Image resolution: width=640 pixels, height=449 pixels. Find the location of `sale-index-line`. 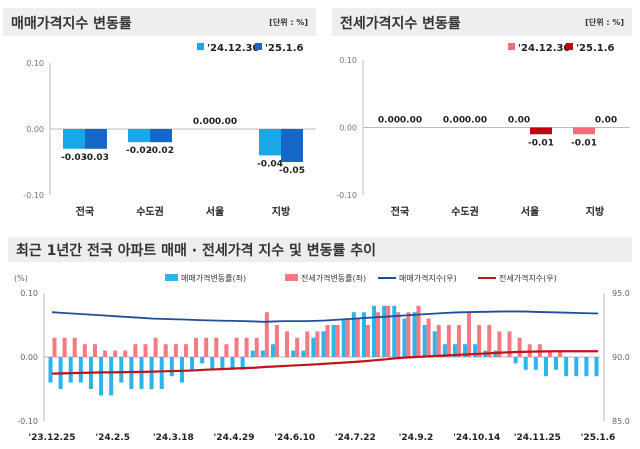

sale-index-line is located at coordinates (325, 316).